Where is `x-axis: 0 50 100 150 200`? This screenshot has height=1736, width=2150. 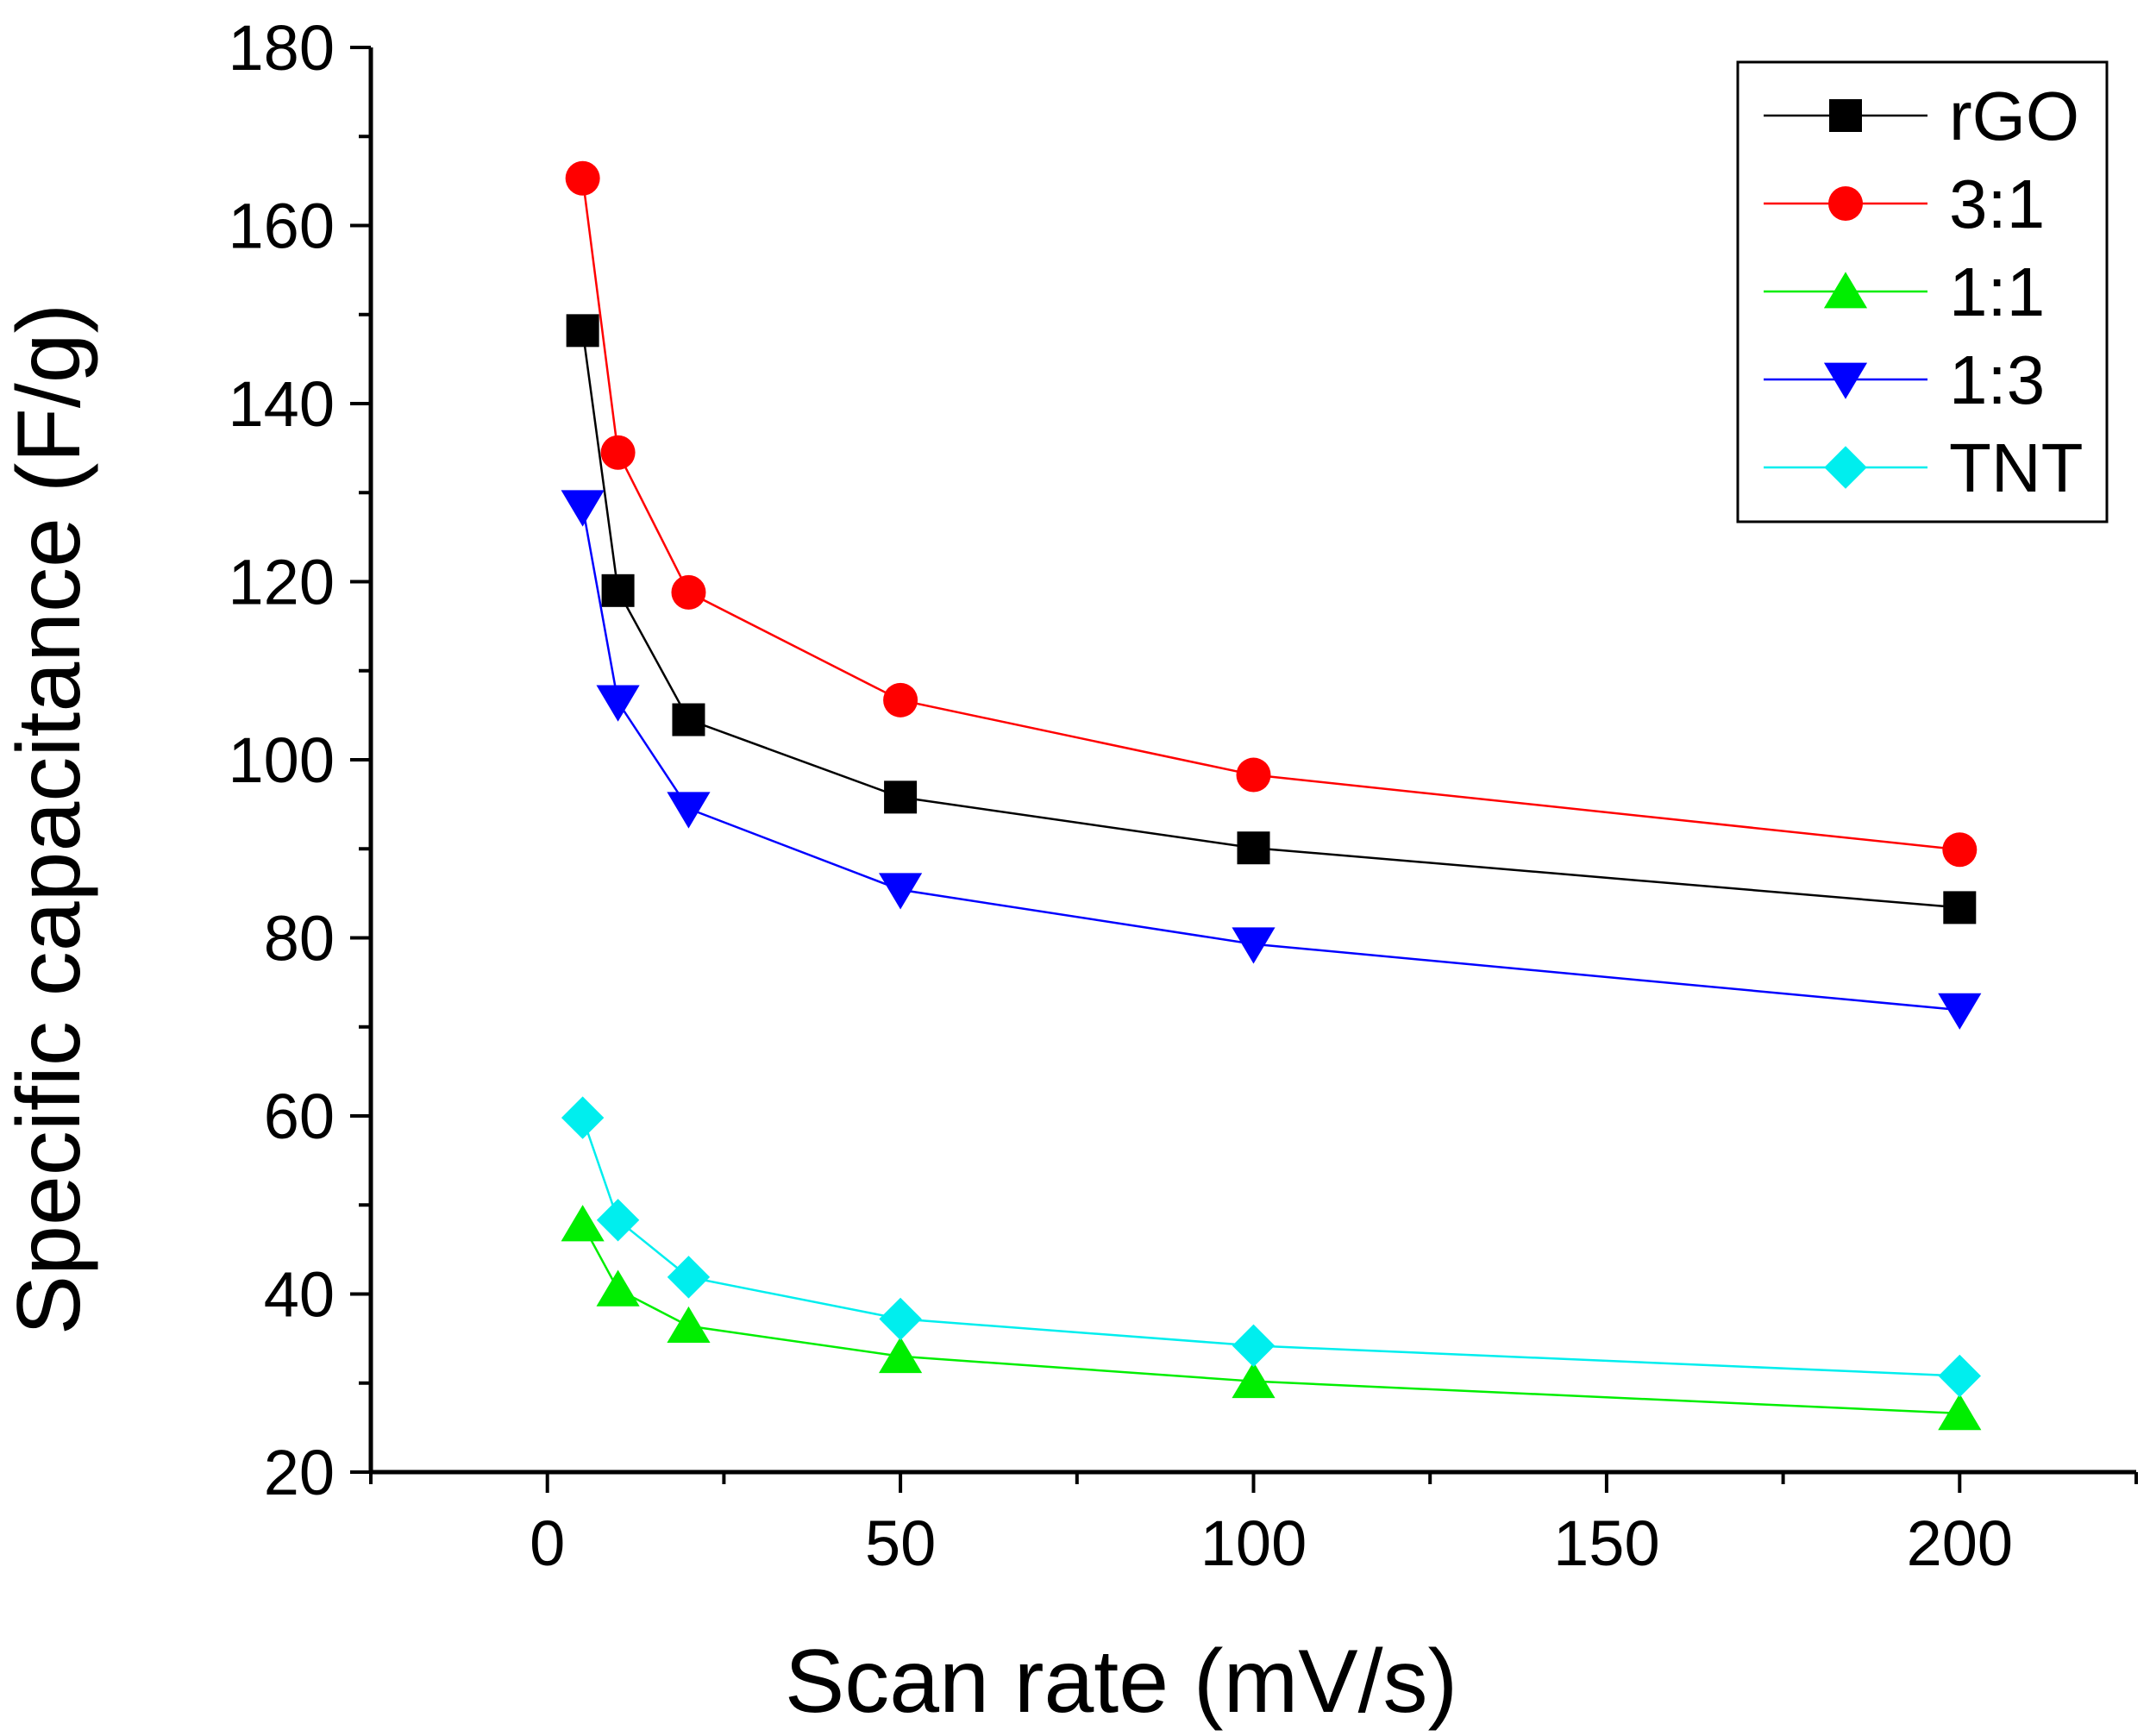 x-axis: 0 50 100 150 200 is located at coordinates (1253, 1525).